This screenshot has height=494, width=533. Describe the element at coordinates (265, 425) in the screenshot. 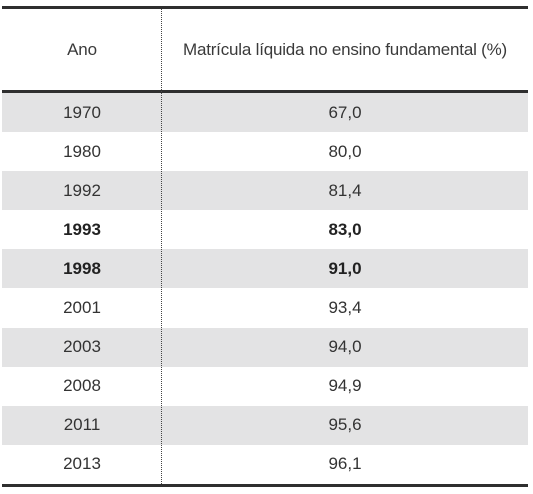

I see `table-row: 2011 95,6` at that location.